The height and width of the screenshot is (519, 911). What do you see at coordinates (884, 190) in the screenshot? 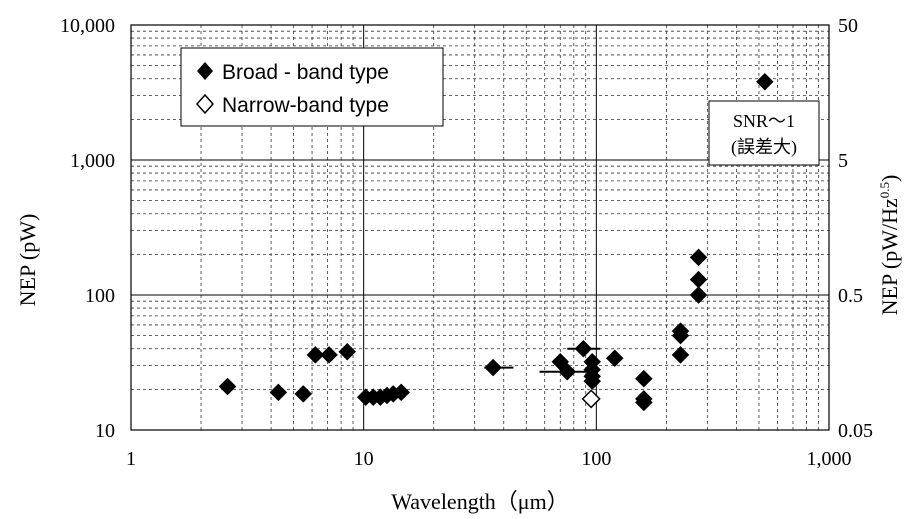
I see `y-right-axis-title-exponent: 0.5` at bounding box center [884, 190].